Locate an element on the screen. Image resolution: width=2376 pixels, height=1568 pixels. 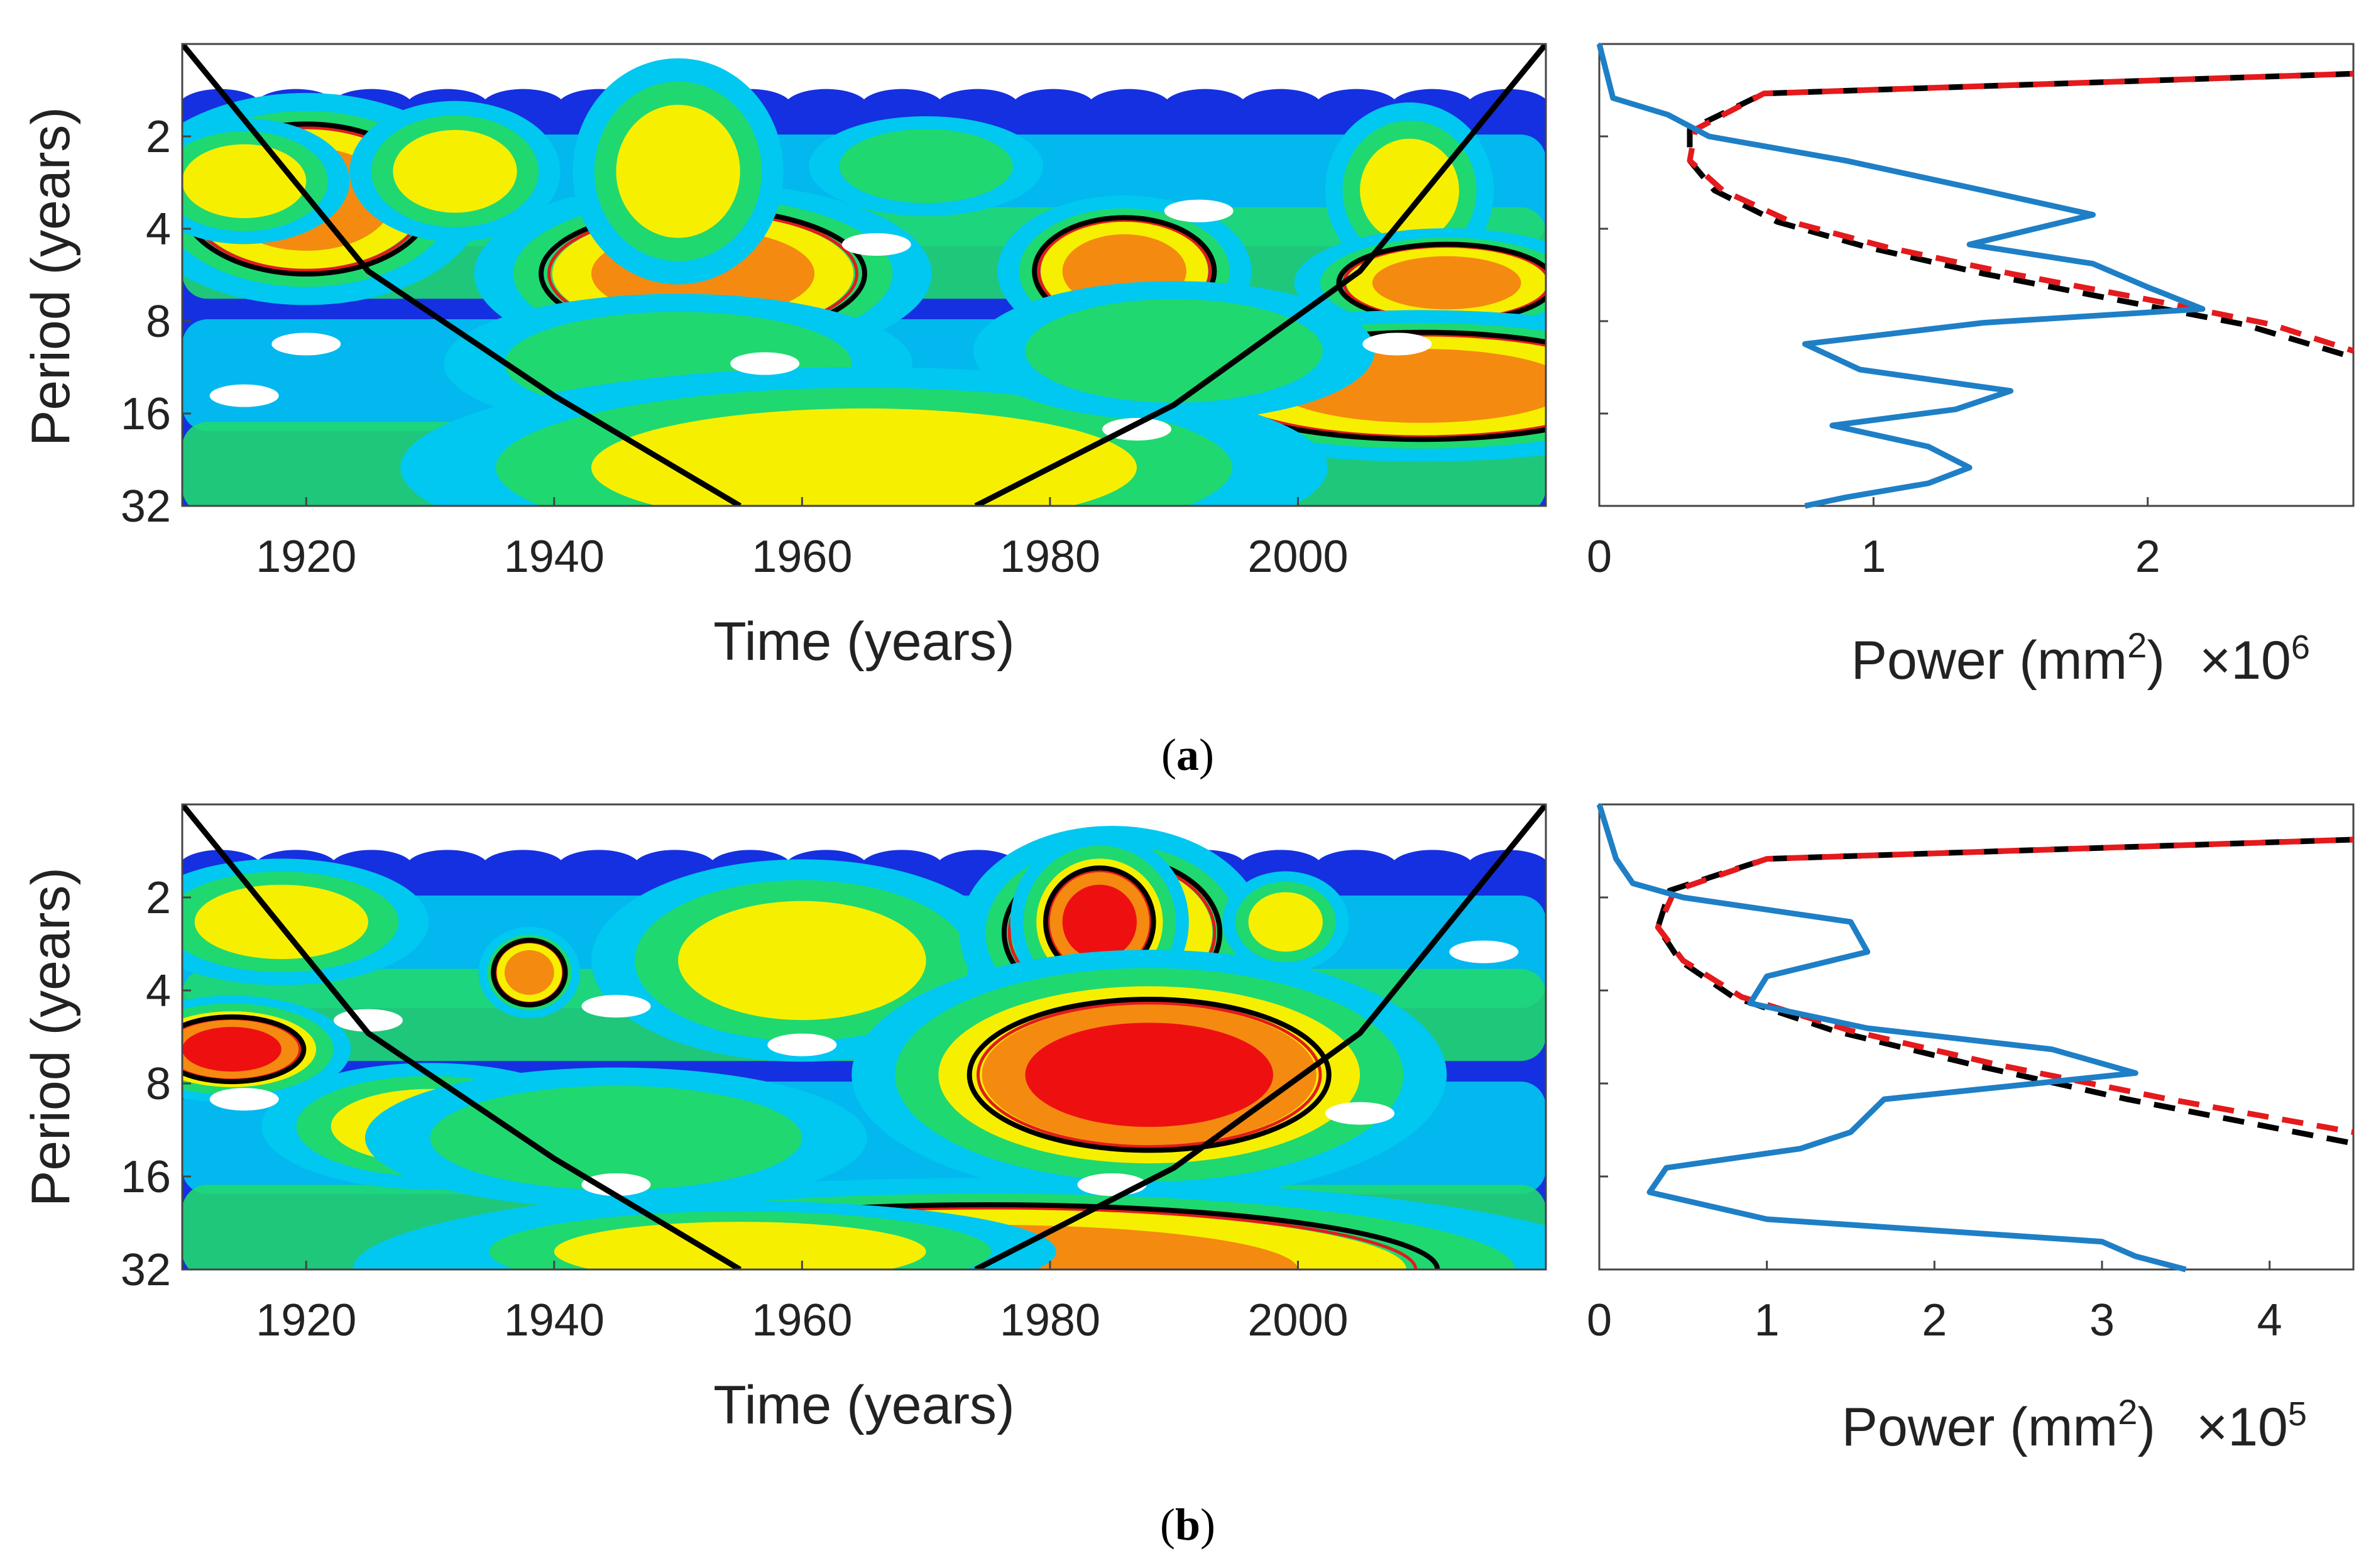
significance-line-red is located at coordinates (2004, 985).